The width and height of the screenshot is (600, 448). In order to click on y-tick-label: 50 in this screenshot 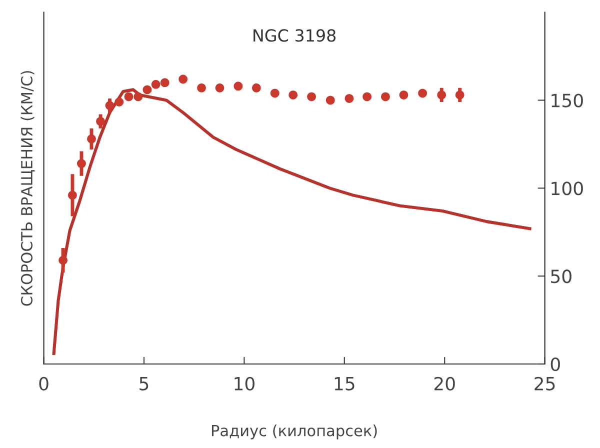, I will do `click(561, 277)`.